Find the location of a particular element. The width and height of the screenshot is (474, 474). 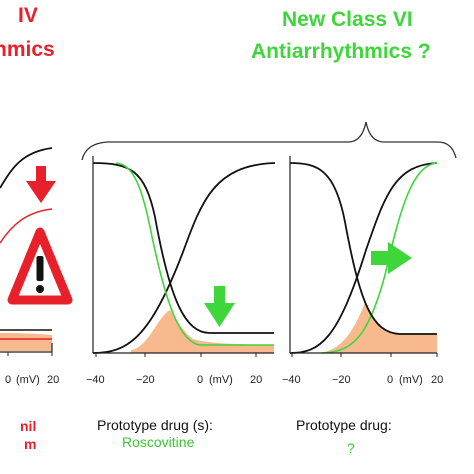

left-caption-line1: nil is located at coordinates (28, 426).